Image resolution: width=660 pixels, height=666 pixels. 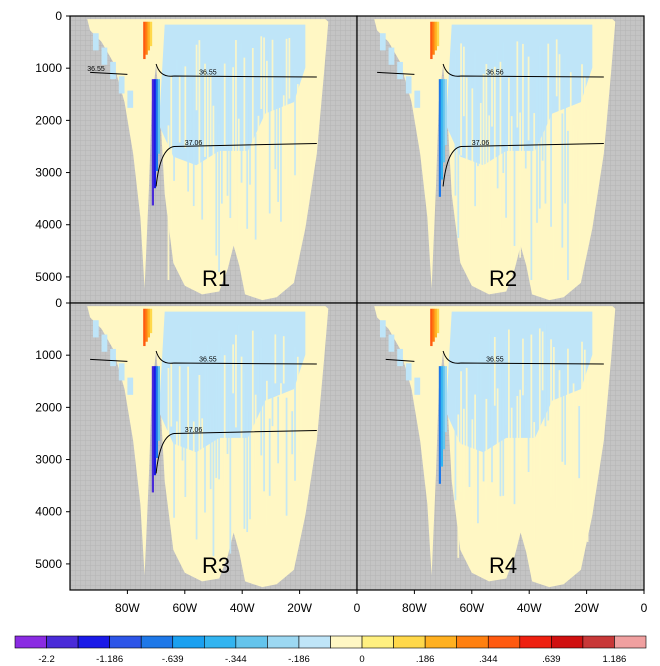 I want to click on x-tick-label: 80W, so click(x=414, y=608).